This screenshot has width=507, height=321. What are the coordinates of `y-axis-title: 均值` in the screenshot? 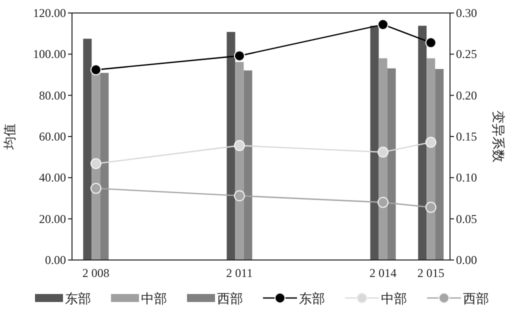 It's located at (9, 137).